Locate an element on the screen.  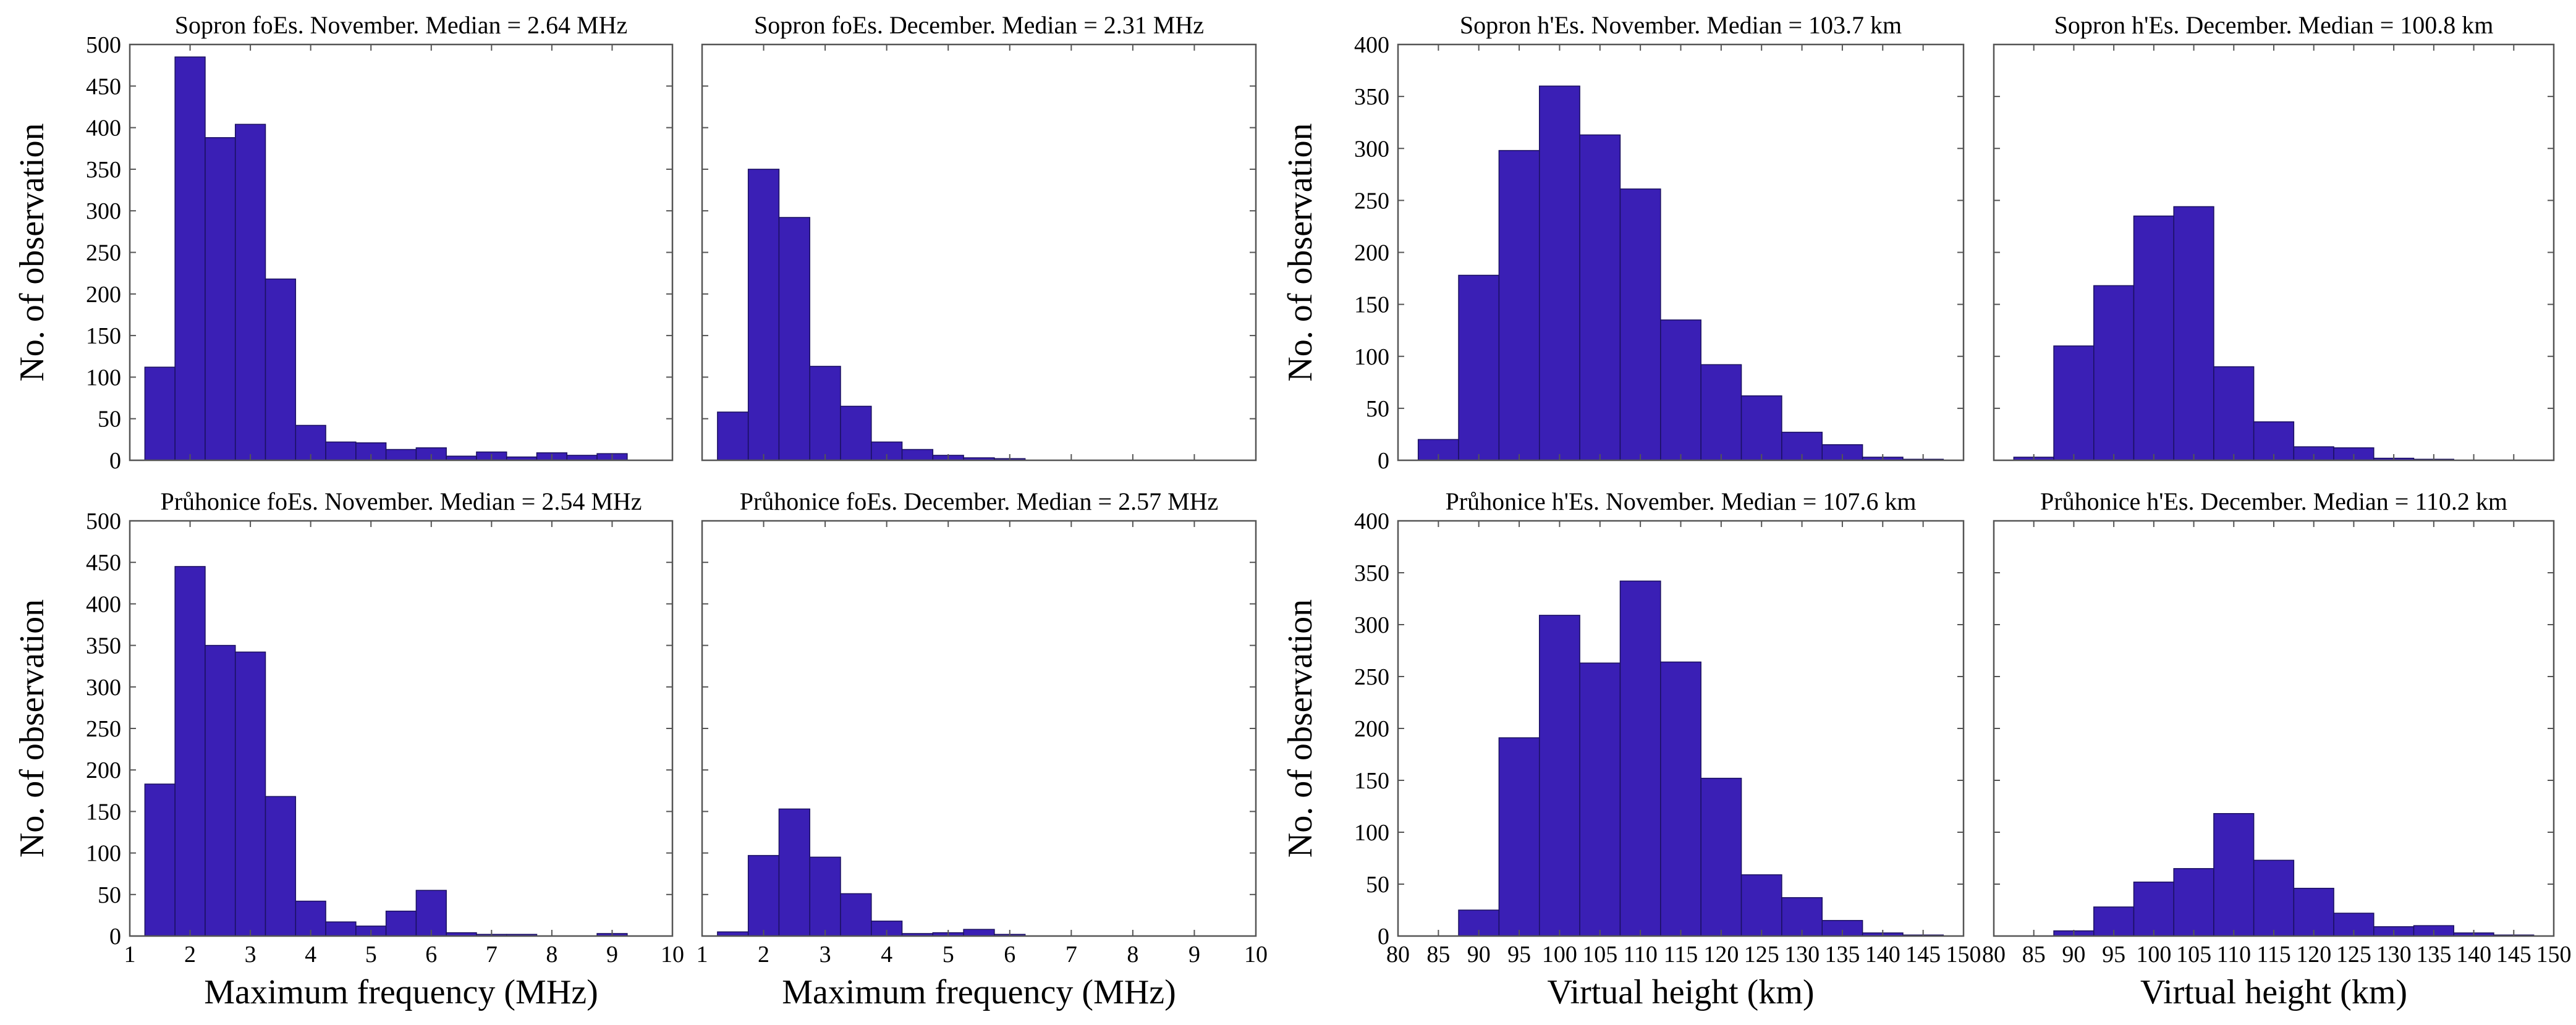
y-tick-label: 500 is located at coordinates (103, 45).